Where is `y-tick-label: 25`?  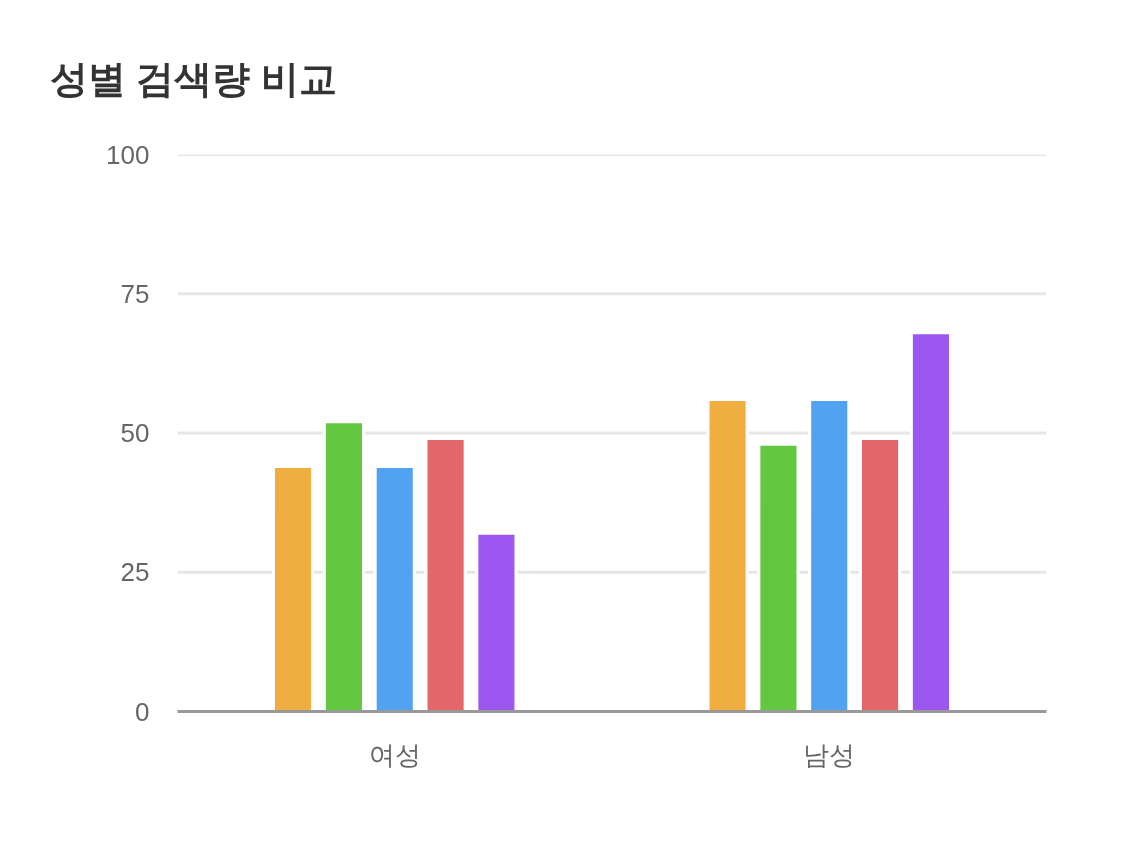
y-tick-label: 25 is located at coordinates (135, 572).